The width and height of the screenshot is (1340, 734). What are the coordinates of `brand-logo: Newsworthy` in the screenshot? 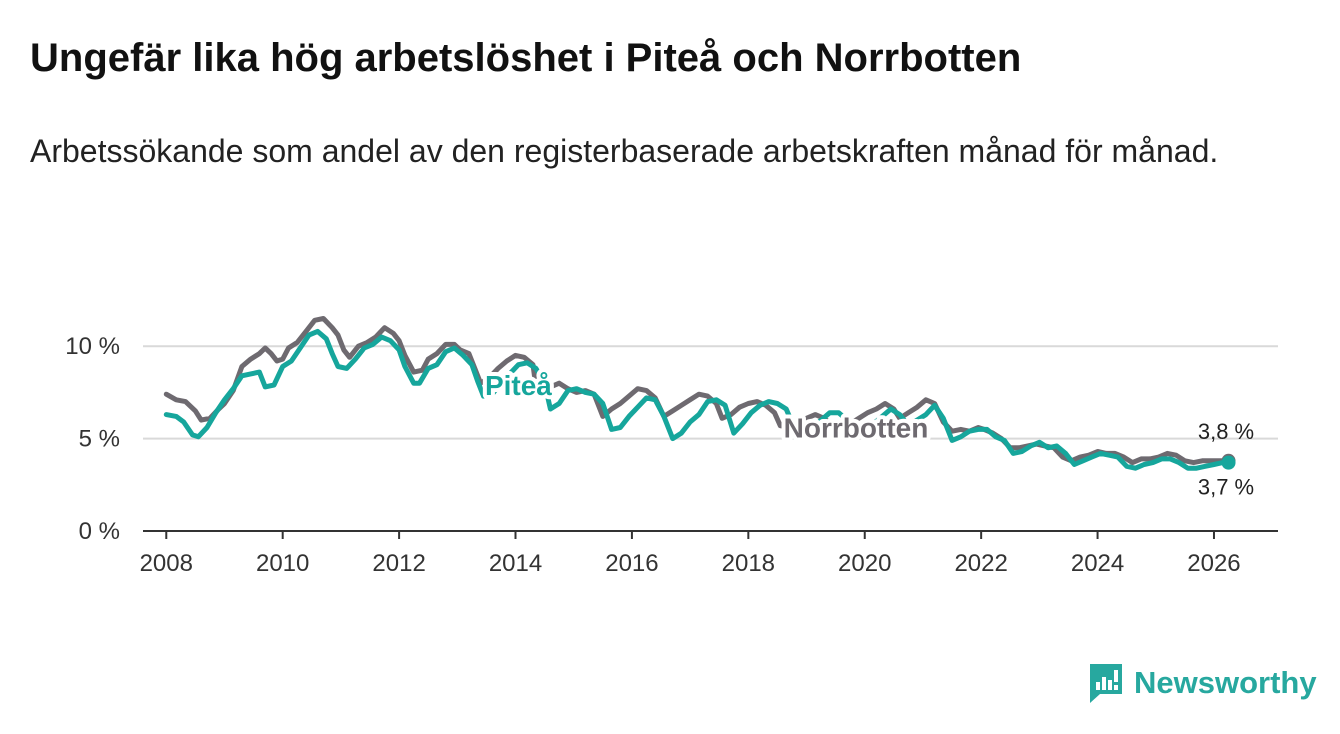 It's located at (1202, 683).